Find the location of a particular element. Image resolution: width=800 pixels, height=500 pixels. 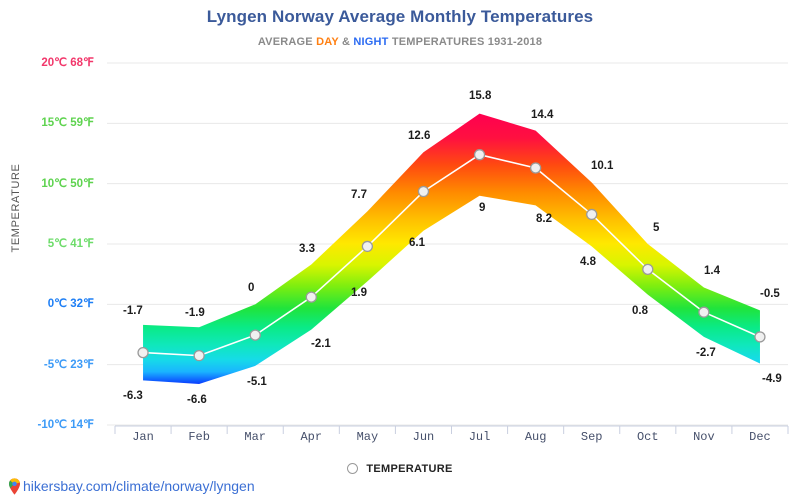

low-value-label: 1.9 is located at coordinates (359, 293).